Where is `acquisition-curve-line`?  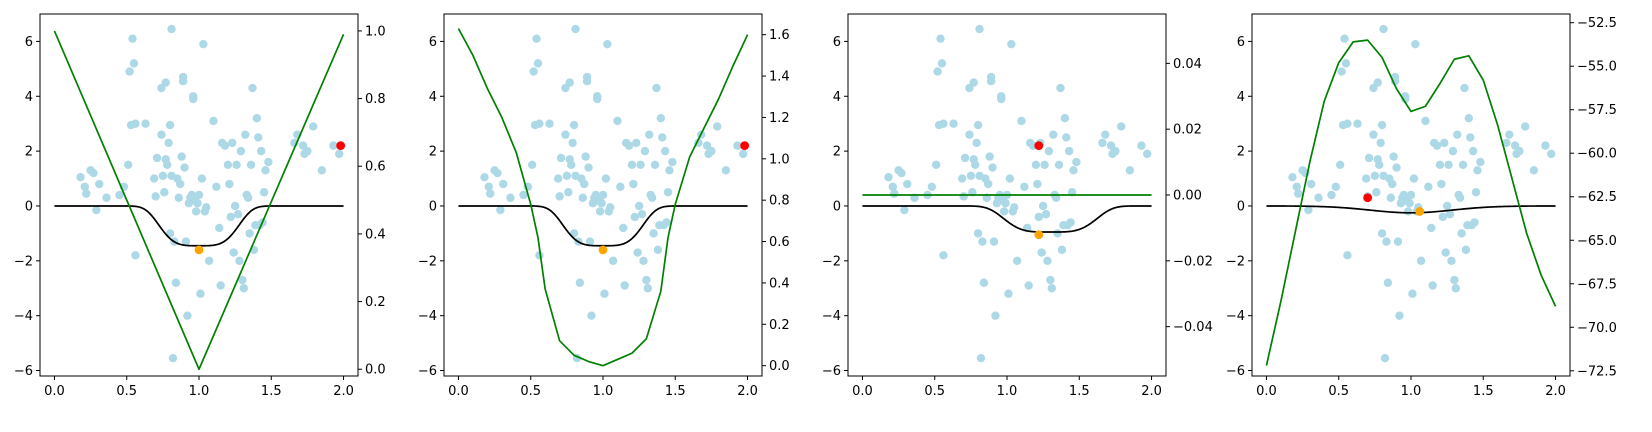
acquisition-curve-line is located at coordinates (1411, 202).